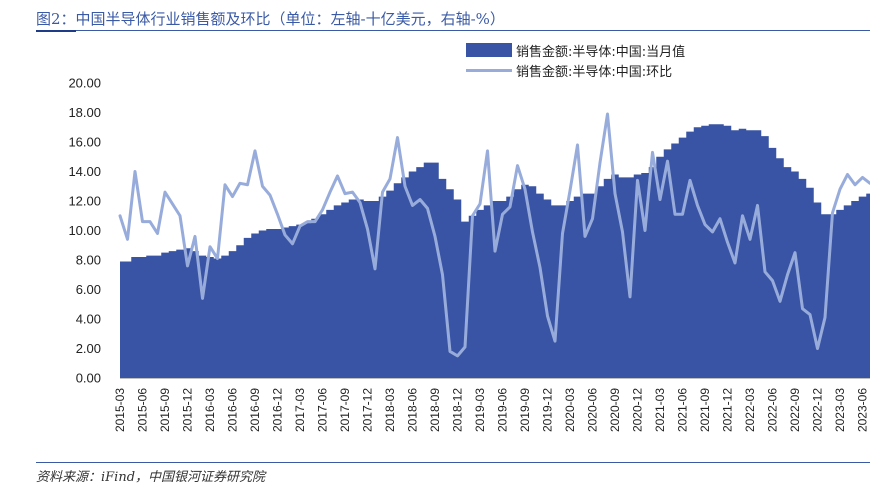  I want to click on legend-item-line: 销售金额:半导体:中国:环比, so click(575, 70).